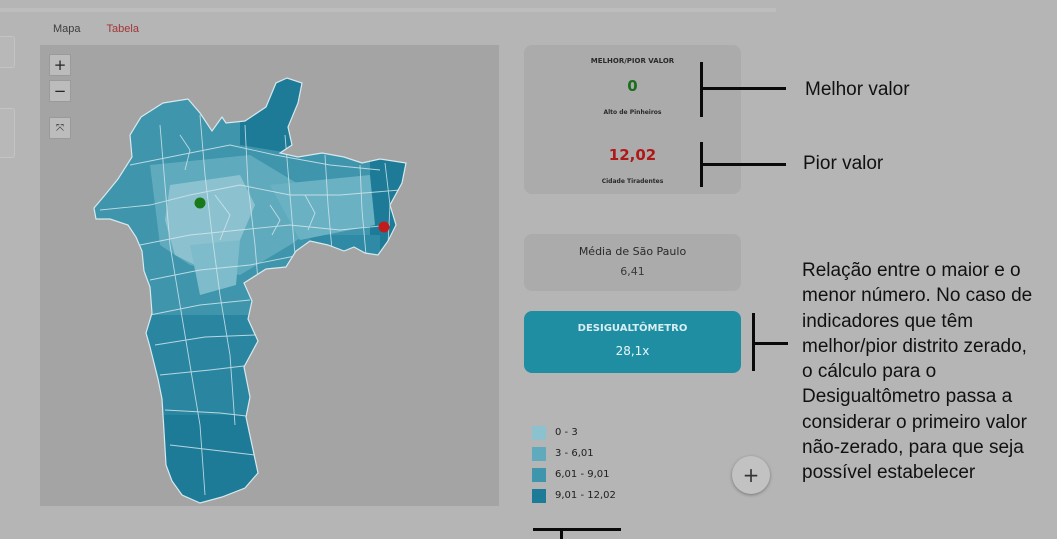  I want to click on average-value: 6,41, so click(632, 271).